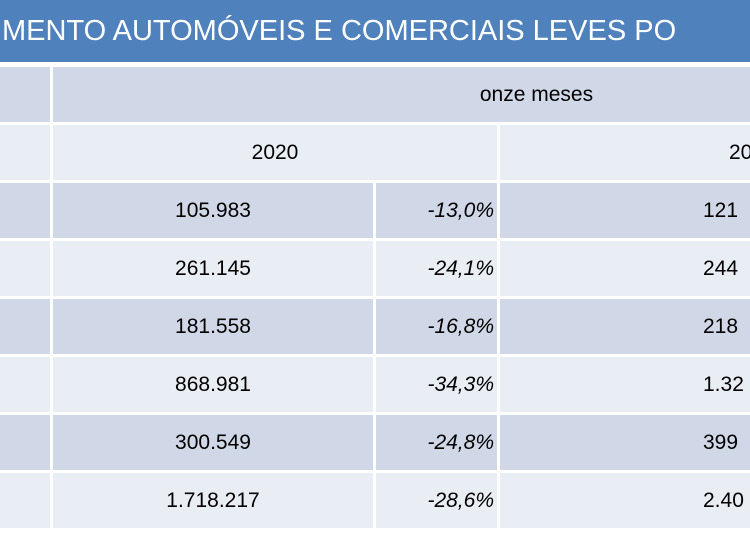 Image resolution: width=750 pixels, height=536 pixels. I want to click on value-cell: 868.981, so click(213, 384).